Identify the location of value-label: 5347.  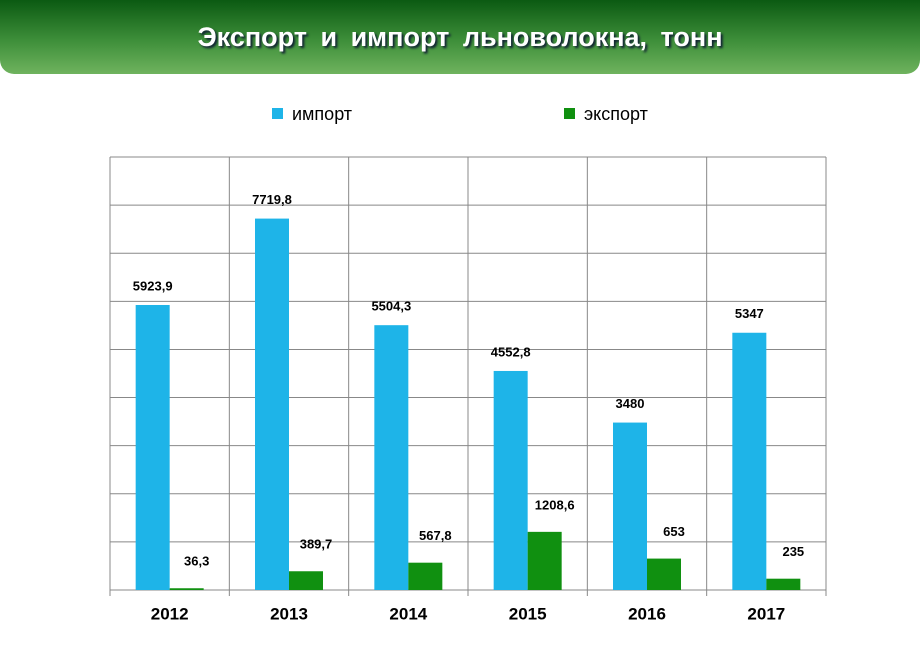
(749, 313).